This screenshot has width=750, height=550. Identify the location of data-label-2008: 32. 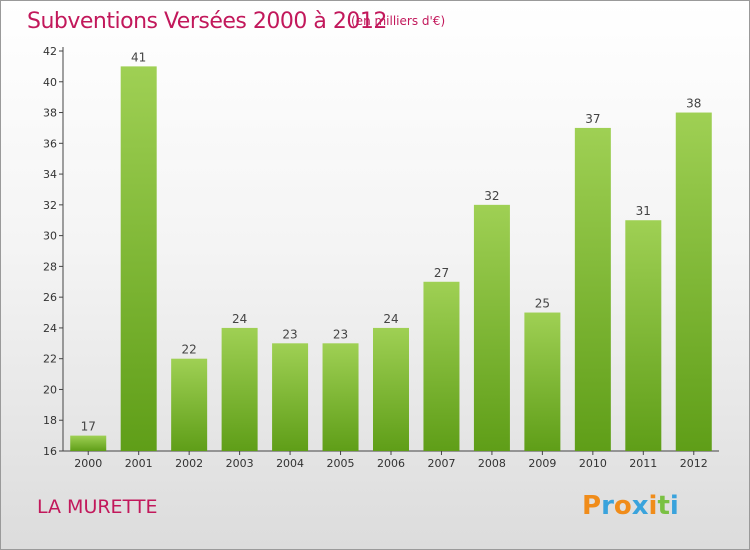
(491, 196).